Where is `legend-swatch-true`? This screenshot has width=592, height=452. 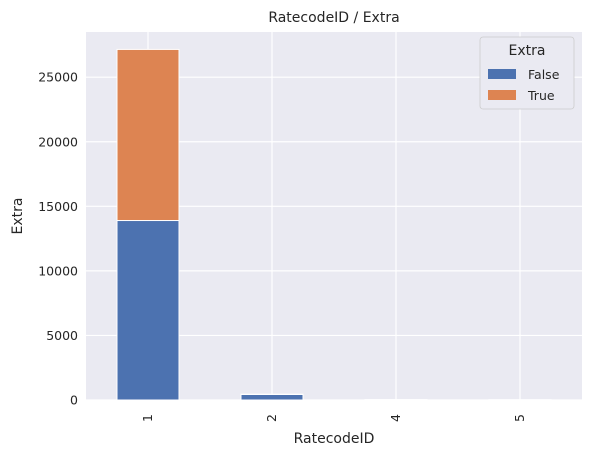 legend-swatch-true is located at coordinates (502, 95).